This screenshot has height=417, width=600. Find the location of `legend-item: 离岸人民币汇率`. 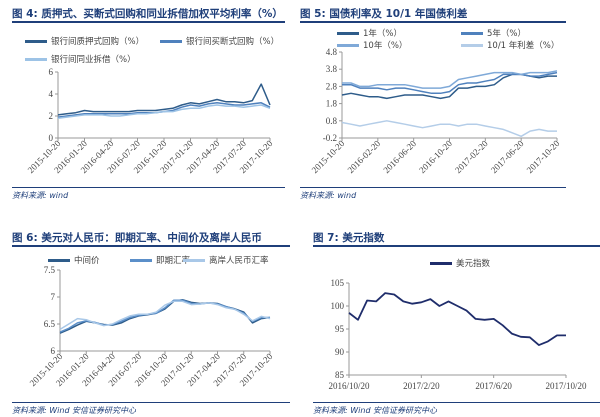

legend-item: 离岸人民币汇率 is located at coordinates (226, 260).